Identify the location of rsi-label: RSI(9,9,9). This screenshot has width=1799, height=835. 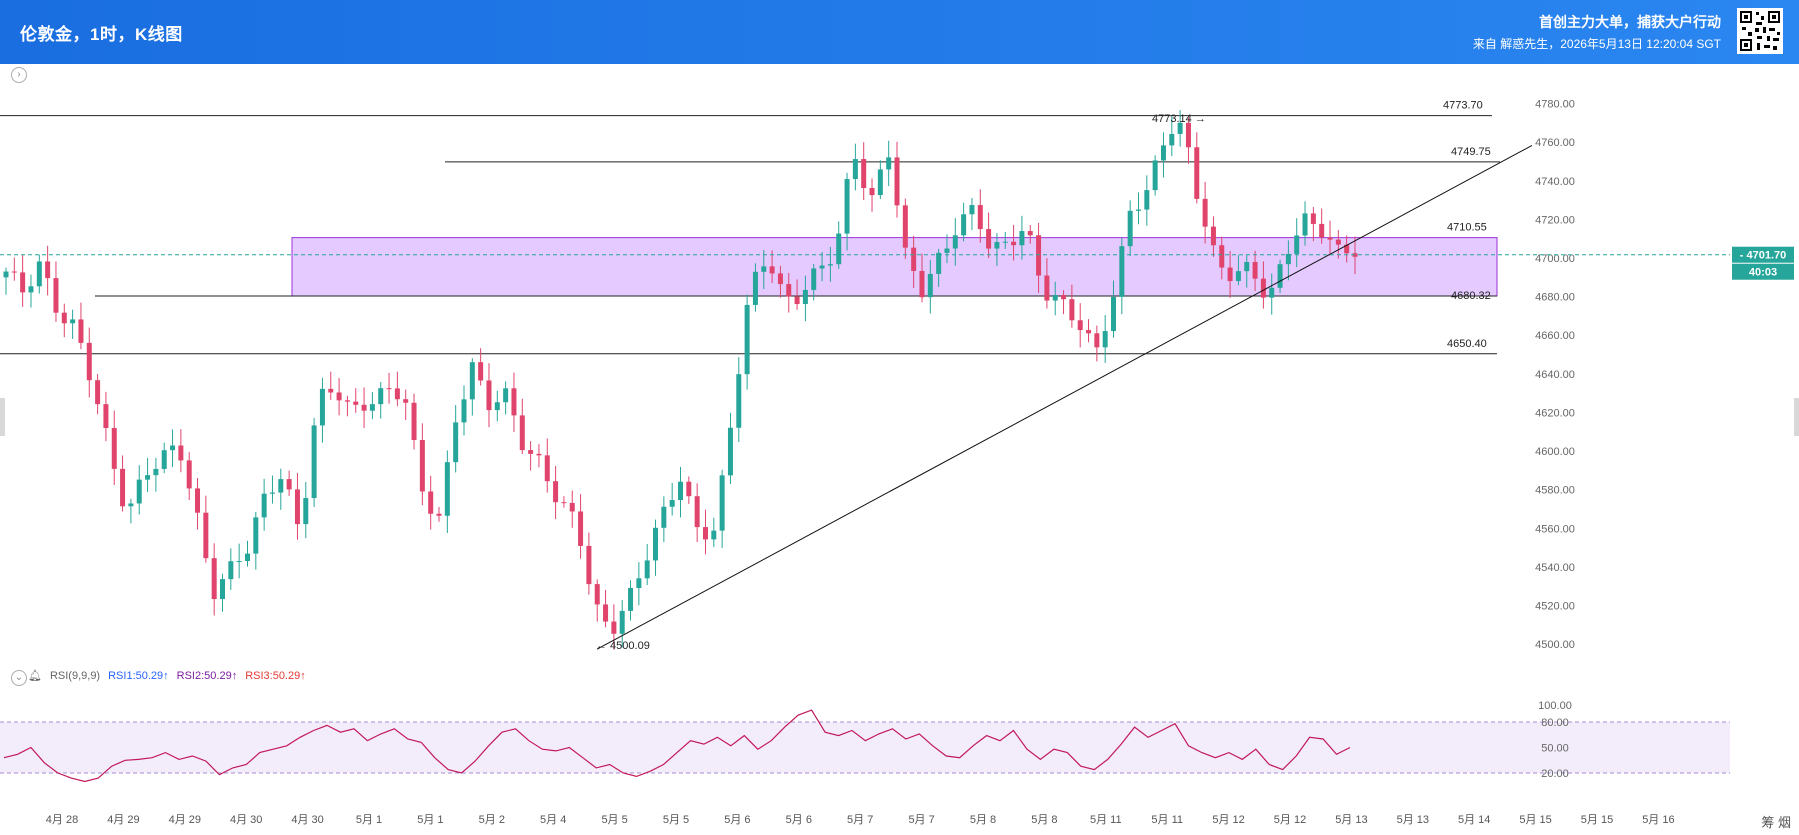
(75, 676).